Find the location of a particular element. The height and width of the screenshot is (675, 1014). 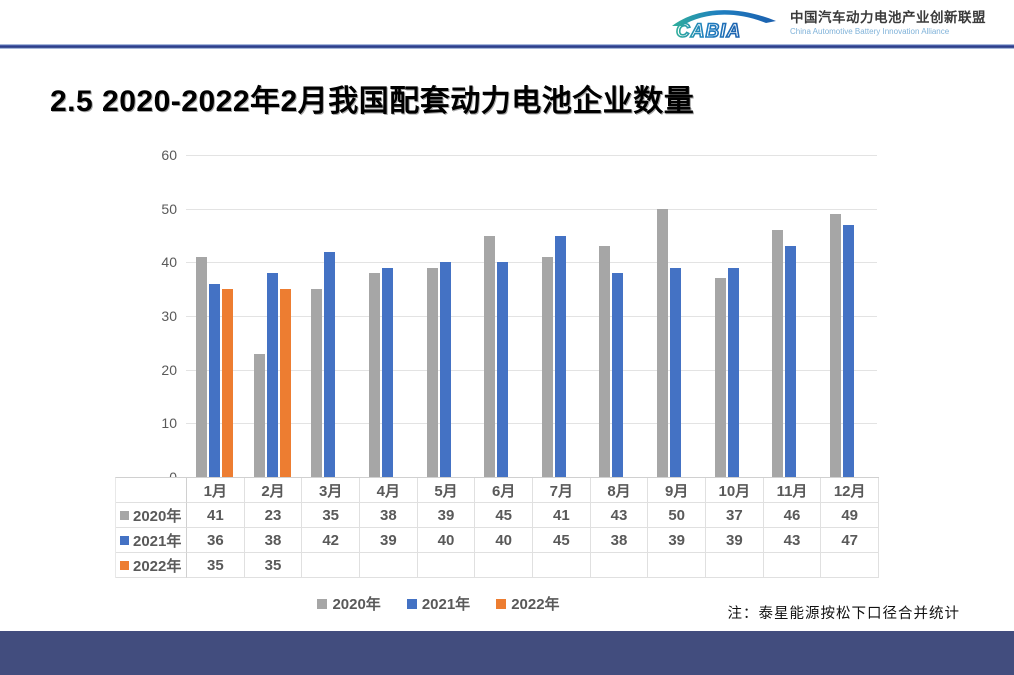

bar-2021年-3月 is located at coordinates (330, 364).